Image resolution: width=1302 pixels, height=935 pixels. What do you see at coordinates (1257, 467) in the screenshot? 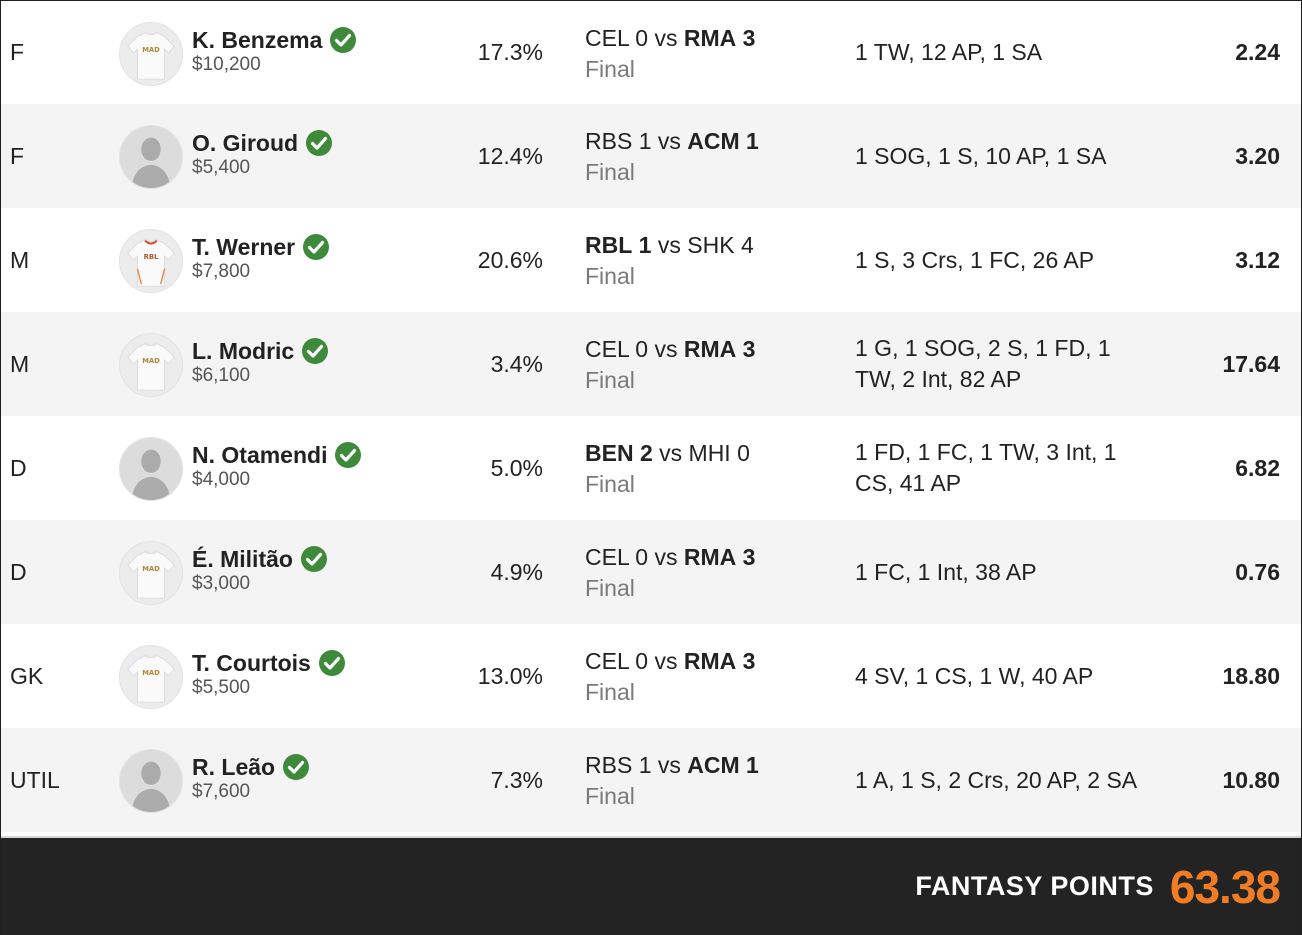
I see `player-fantasy-points: 6.82` at bounding box center [1257, 467].